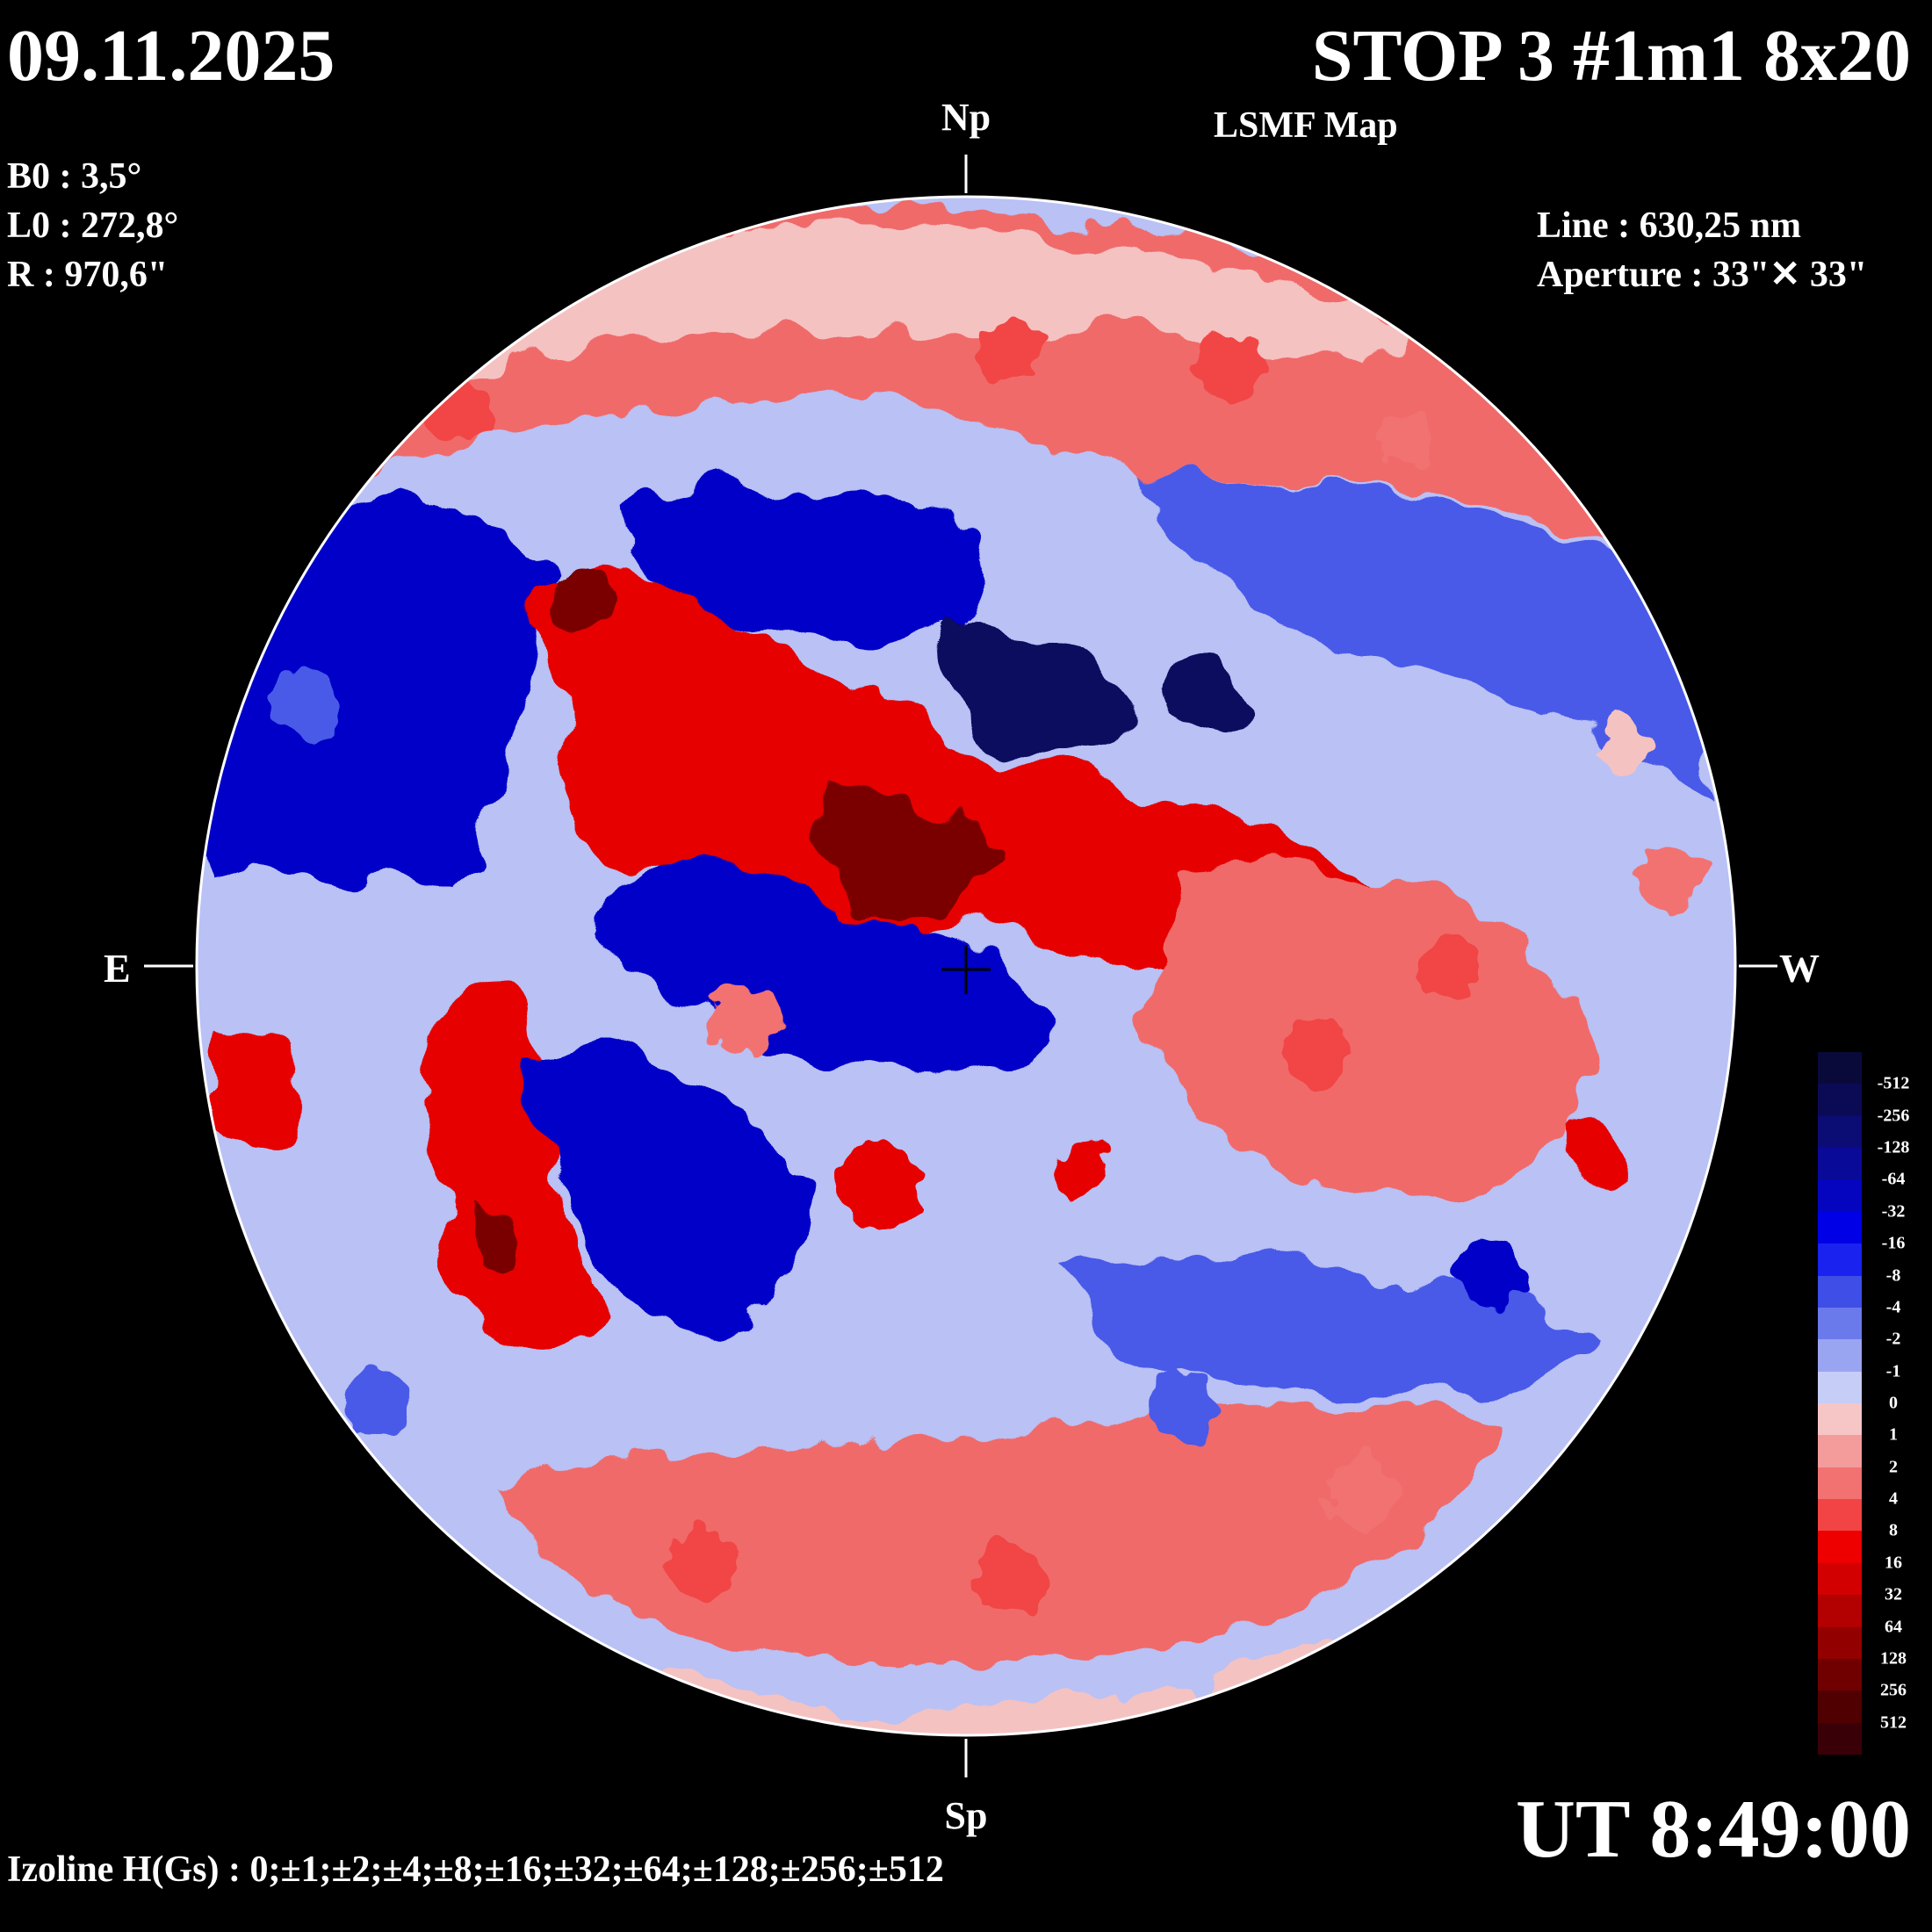 This screenshot has height=1932, width=1932. I want to click on southeast-positive-core, so click(492, 1245).